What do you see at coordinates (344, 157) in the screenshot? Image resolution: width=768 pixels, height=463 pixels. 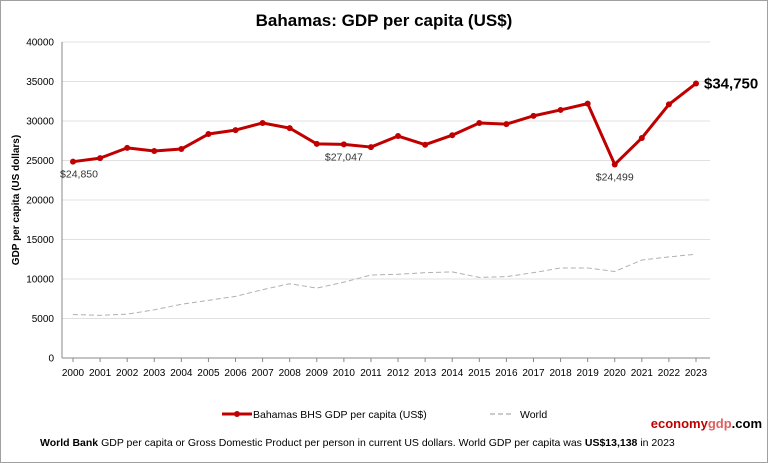 I see `data-label: $27,047` at bounding box center [344, 157].